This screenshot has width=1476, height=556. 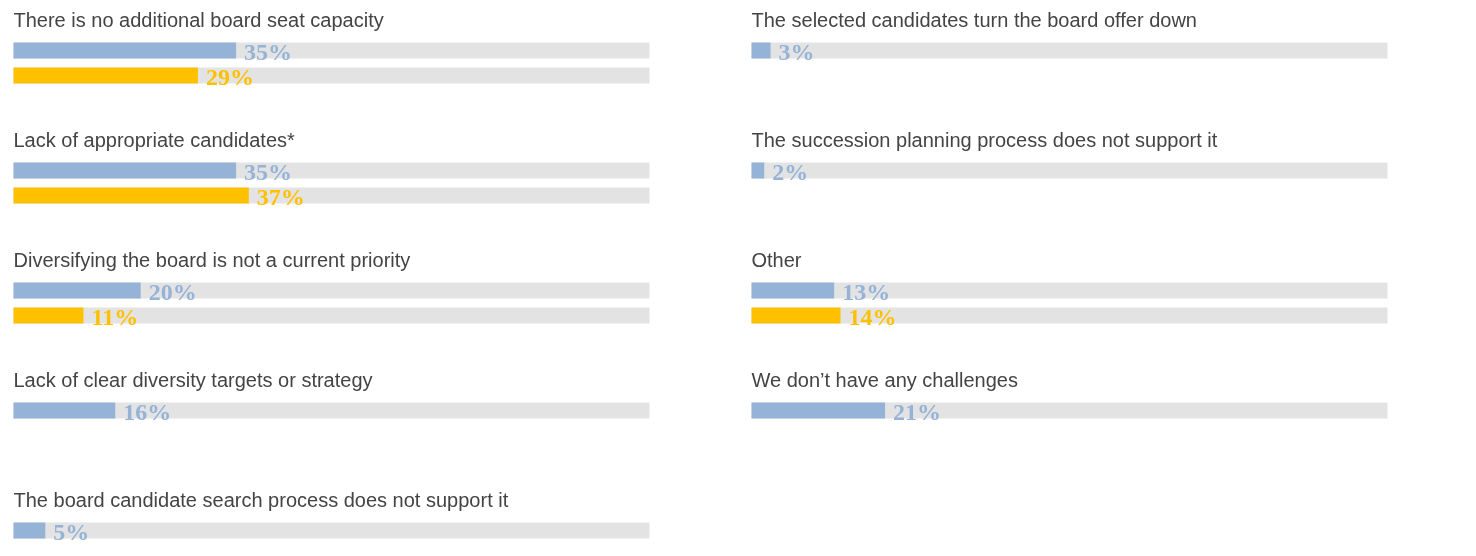 I want to click on data-label: 21%, so click(x=917, y=411).